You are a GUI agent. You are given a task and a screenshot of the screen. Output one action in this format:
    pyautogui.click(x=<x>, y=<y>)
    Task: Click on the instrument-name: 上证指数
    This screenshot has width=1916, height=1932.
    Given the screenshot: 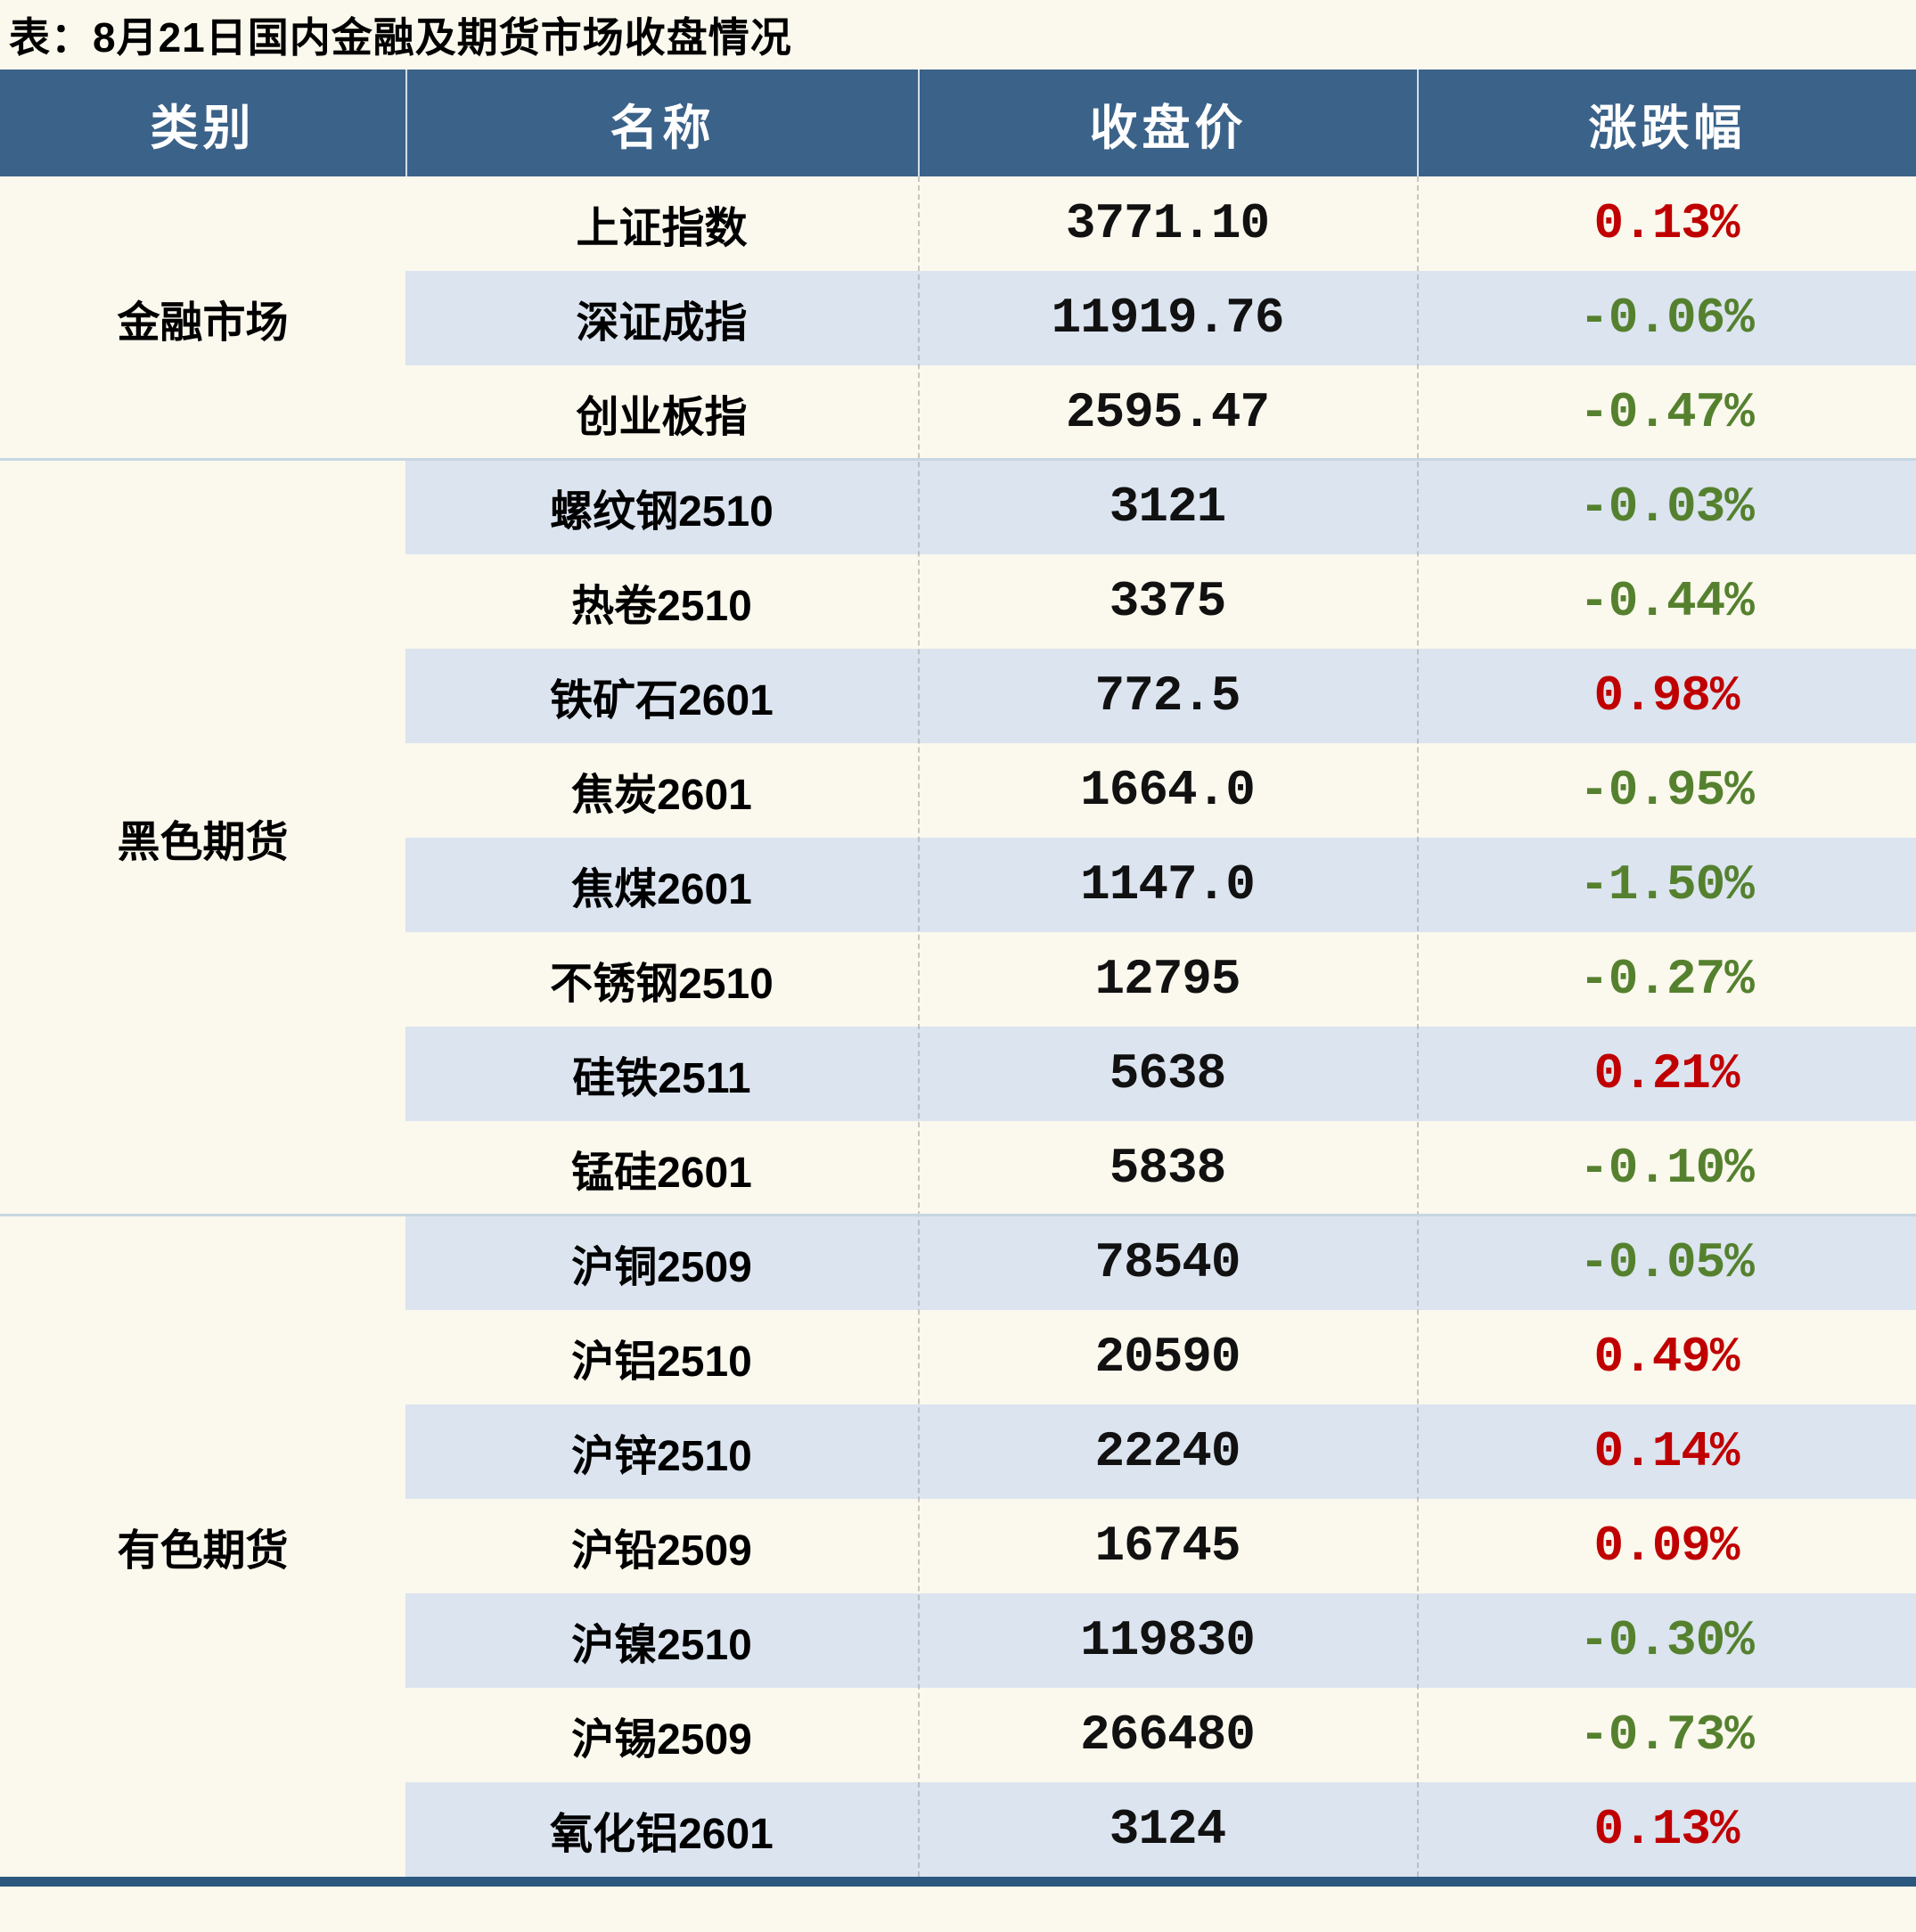 What is the action you would take?
    pyautogui.click(x=662, y=228)
    